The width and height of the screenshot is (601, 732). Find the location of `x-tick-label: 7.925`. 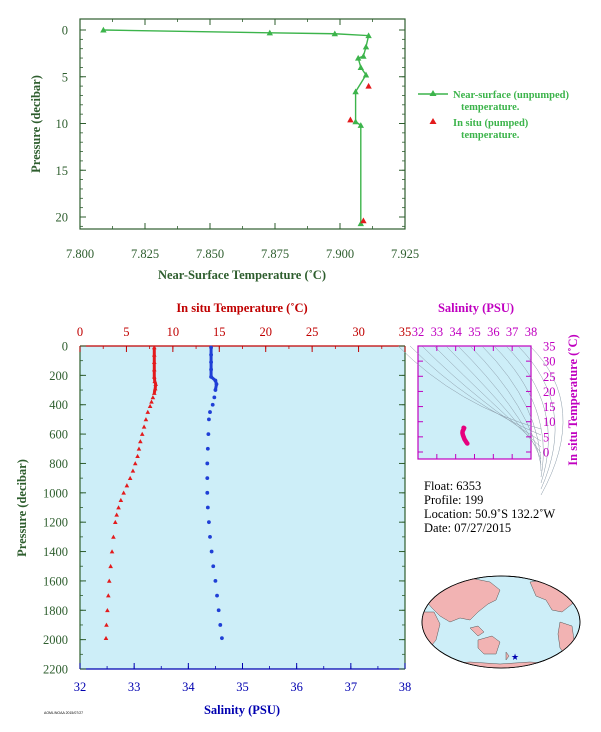

x-tick-label: 7.925 is located at coordinates (405, 254).